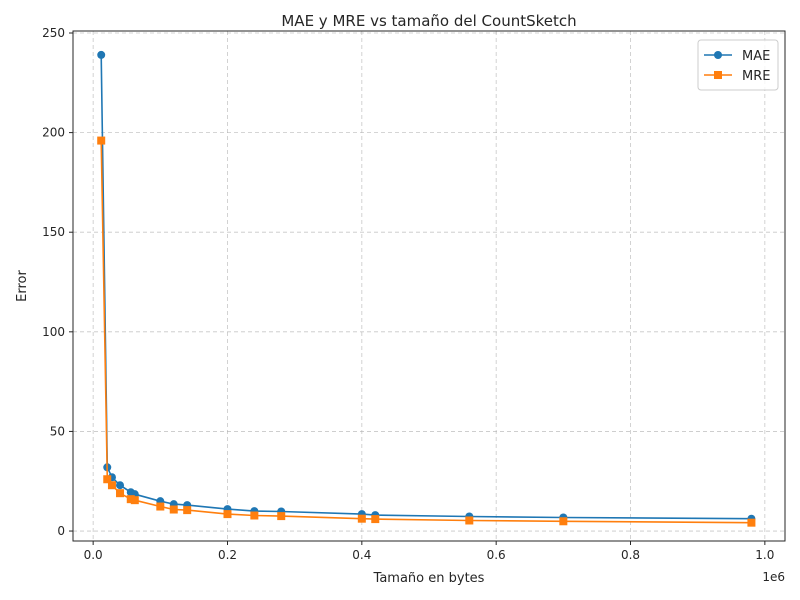 This screenshot has width=800, height=600. I want to click on y-axis-label: Error, so click(22, 286).